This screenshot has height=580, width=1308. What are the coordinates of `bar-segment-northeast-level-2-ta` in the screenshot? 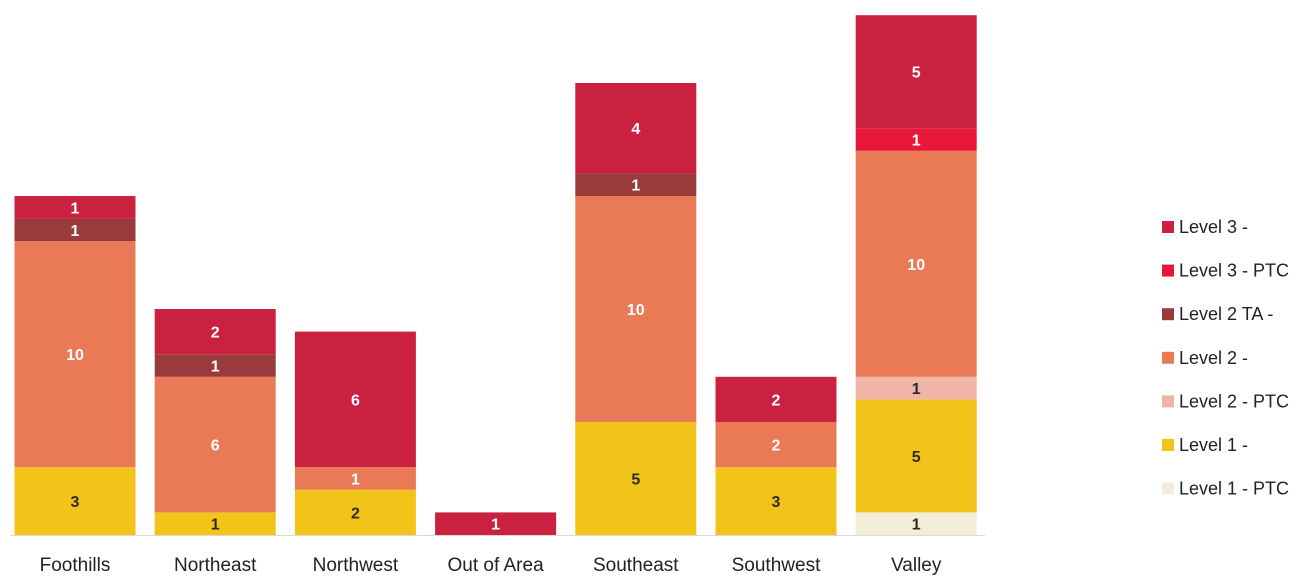 It's located at (215, 365).